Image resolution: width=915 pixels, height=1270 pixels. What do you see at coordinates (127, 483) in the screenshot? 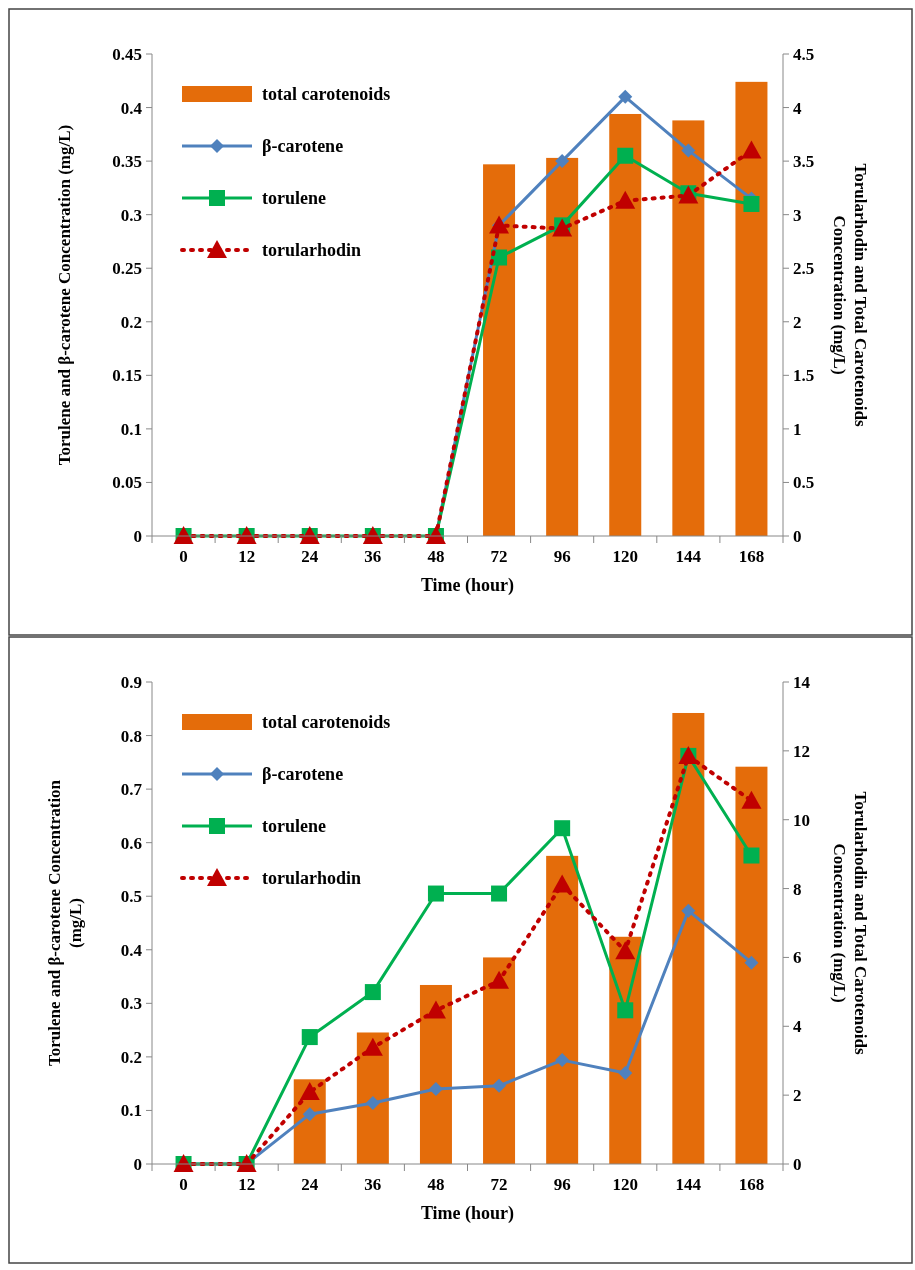
I see `y-tick-label: 0.05` at bounding box center [127, 483].